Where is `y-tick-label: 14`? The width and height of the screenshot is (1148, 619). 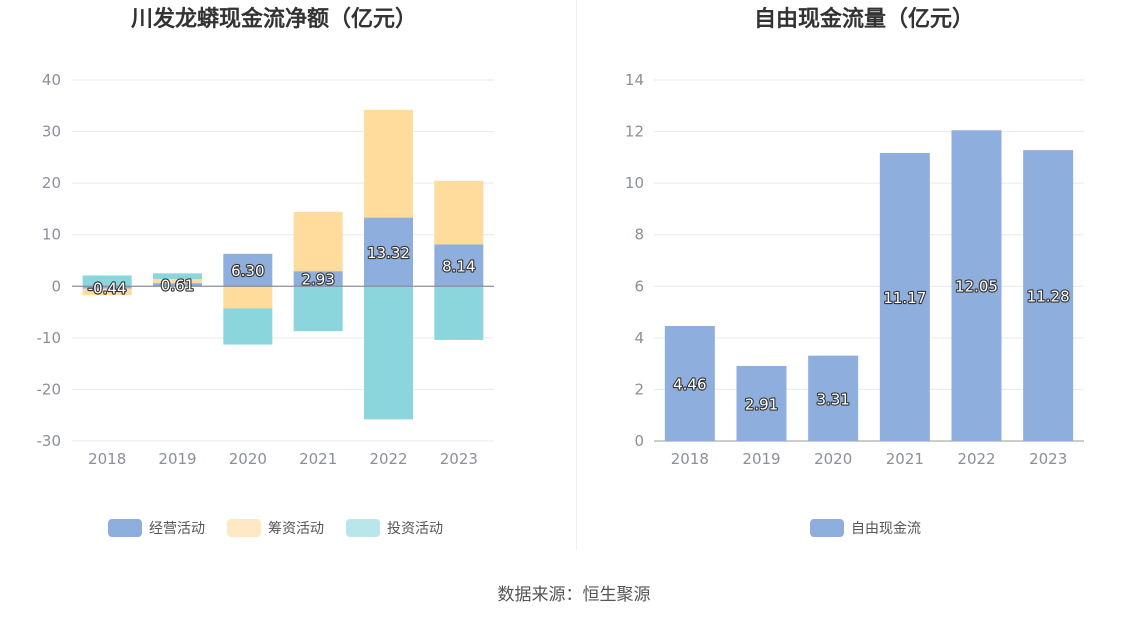
y-tick-label: 14 is located at coordinates (634, 80).